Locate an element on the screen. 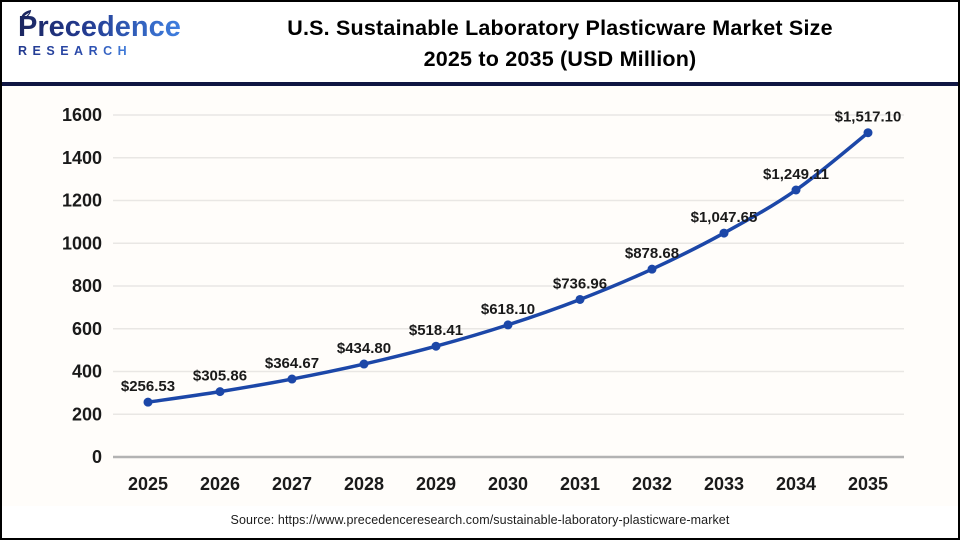 This screenshot has height=540, width=960. x-tick-label: 2026 is located at coordinates (220, 484).